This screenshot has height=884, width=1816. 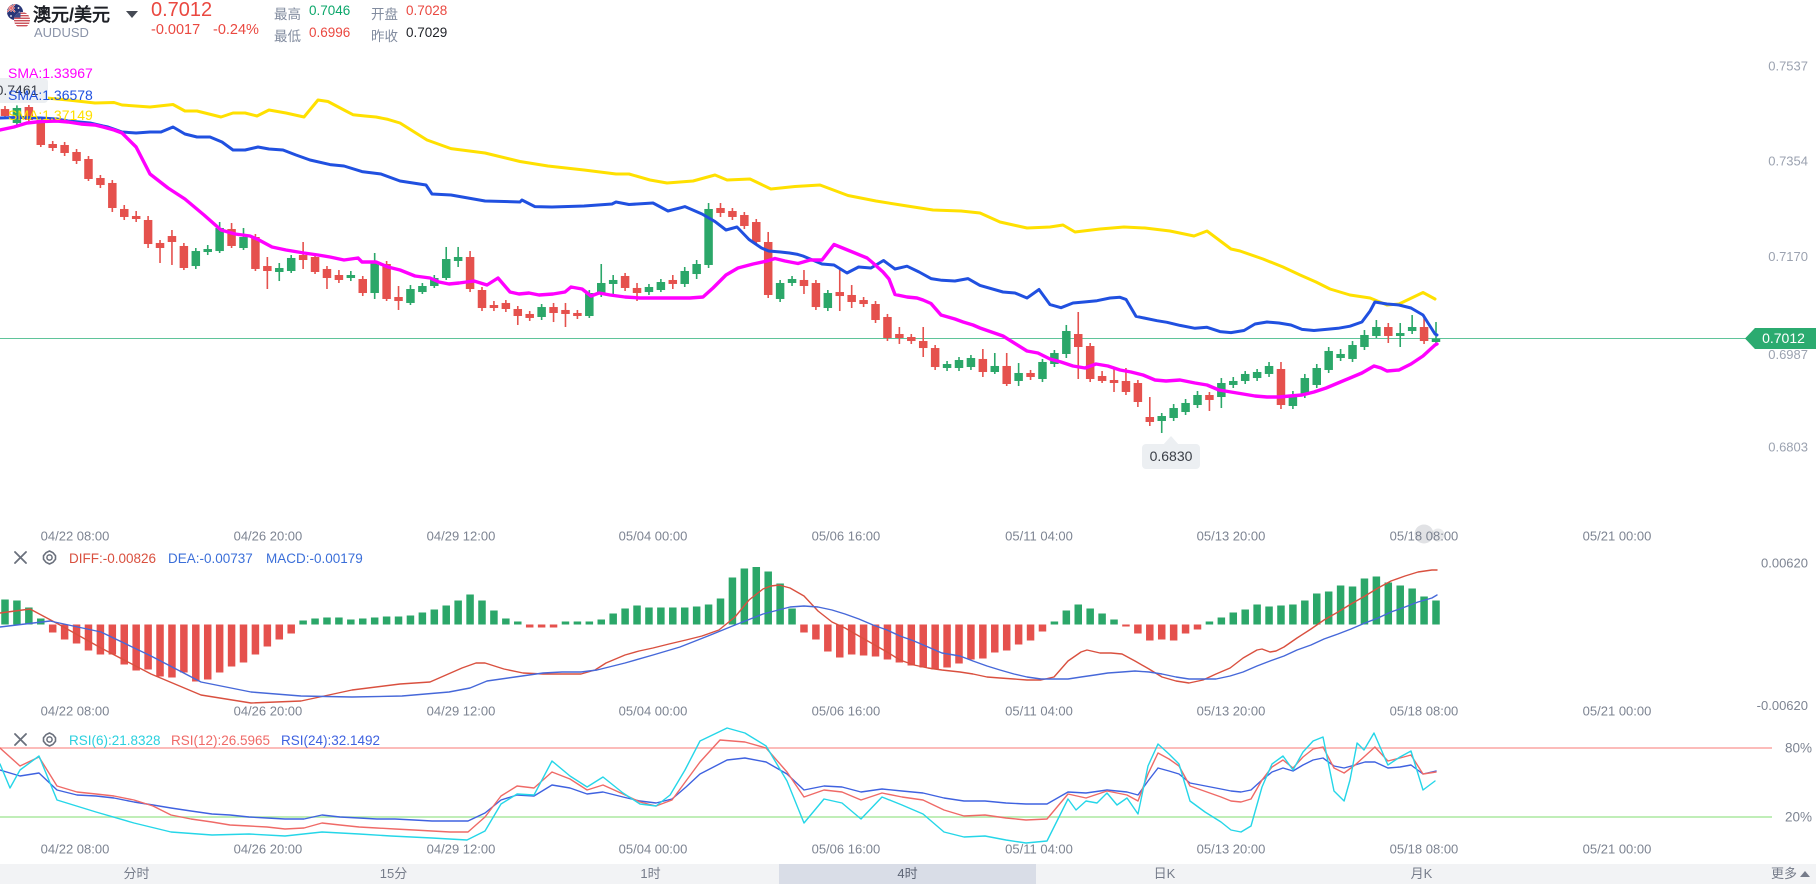 What do you see at coordinates (461, 711) in the screenshot?
I see `time-axis-label: 04/29 12:00` at bounding box center [461, 711].